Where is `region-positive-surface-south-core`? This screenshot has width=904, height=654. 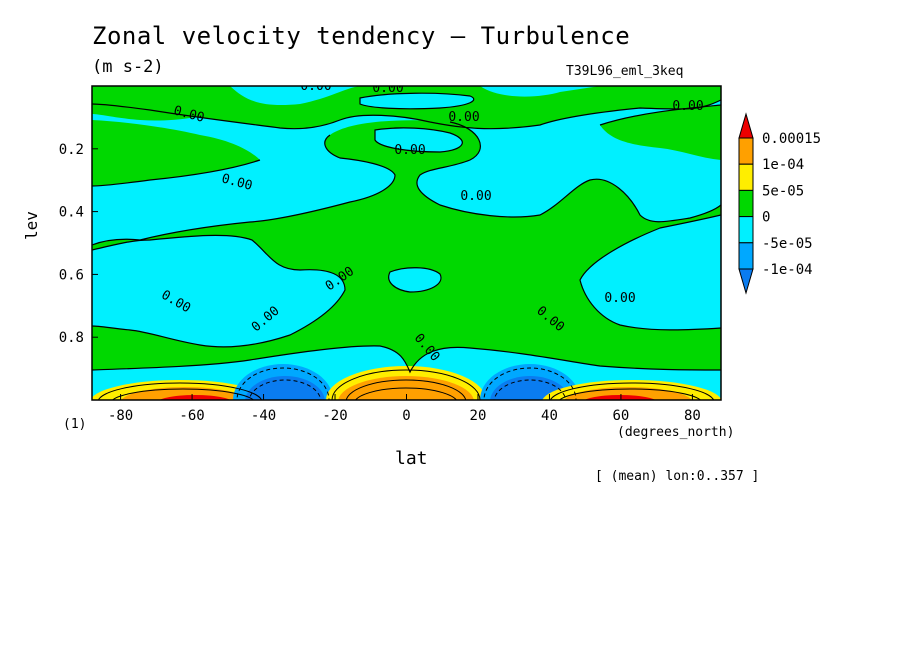
region-positive-surface-south-core is located at coordinates (195, 397).